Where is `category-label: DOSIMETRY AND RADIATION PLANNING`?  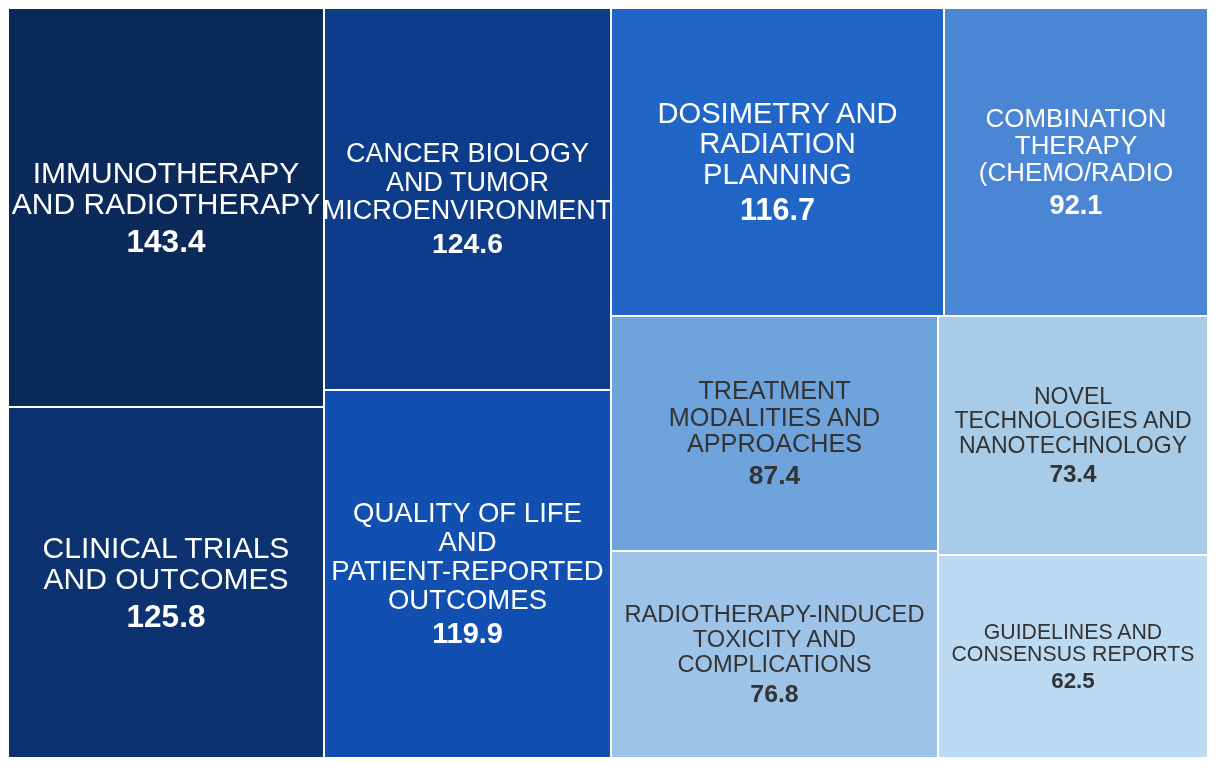 category-label: DOSIMETRY AND RADIATION PLANNING is located at coordinates (777, 143).